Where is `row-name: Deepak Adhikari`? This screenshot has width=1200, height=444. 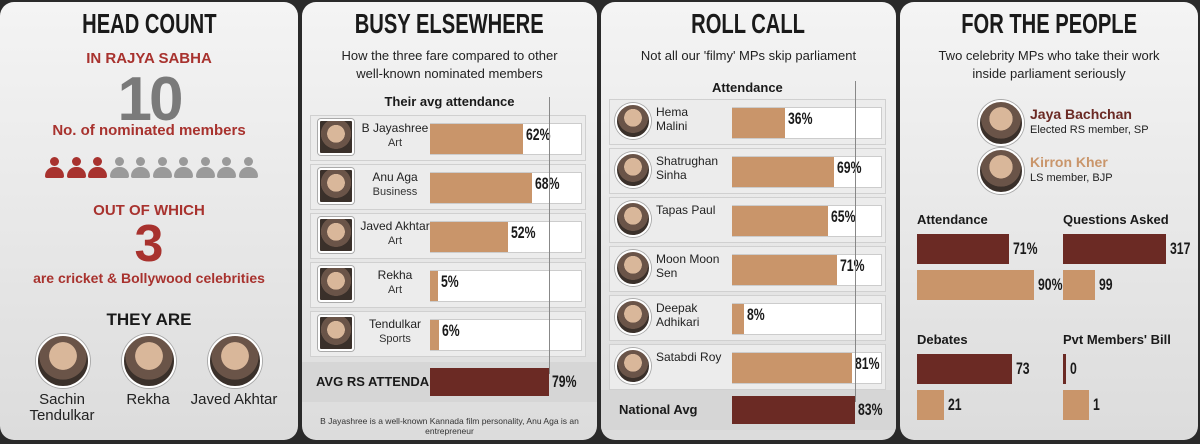 row-name: Deepak Adhikari is located at coordinates (678, 315).